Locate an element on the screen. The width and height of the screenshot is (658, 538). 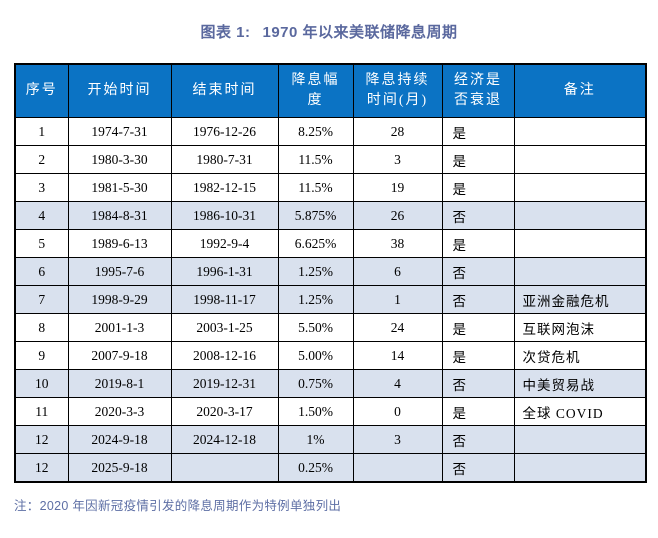
cell-note: 中美贸易战 is located at coordinates (580, 383).